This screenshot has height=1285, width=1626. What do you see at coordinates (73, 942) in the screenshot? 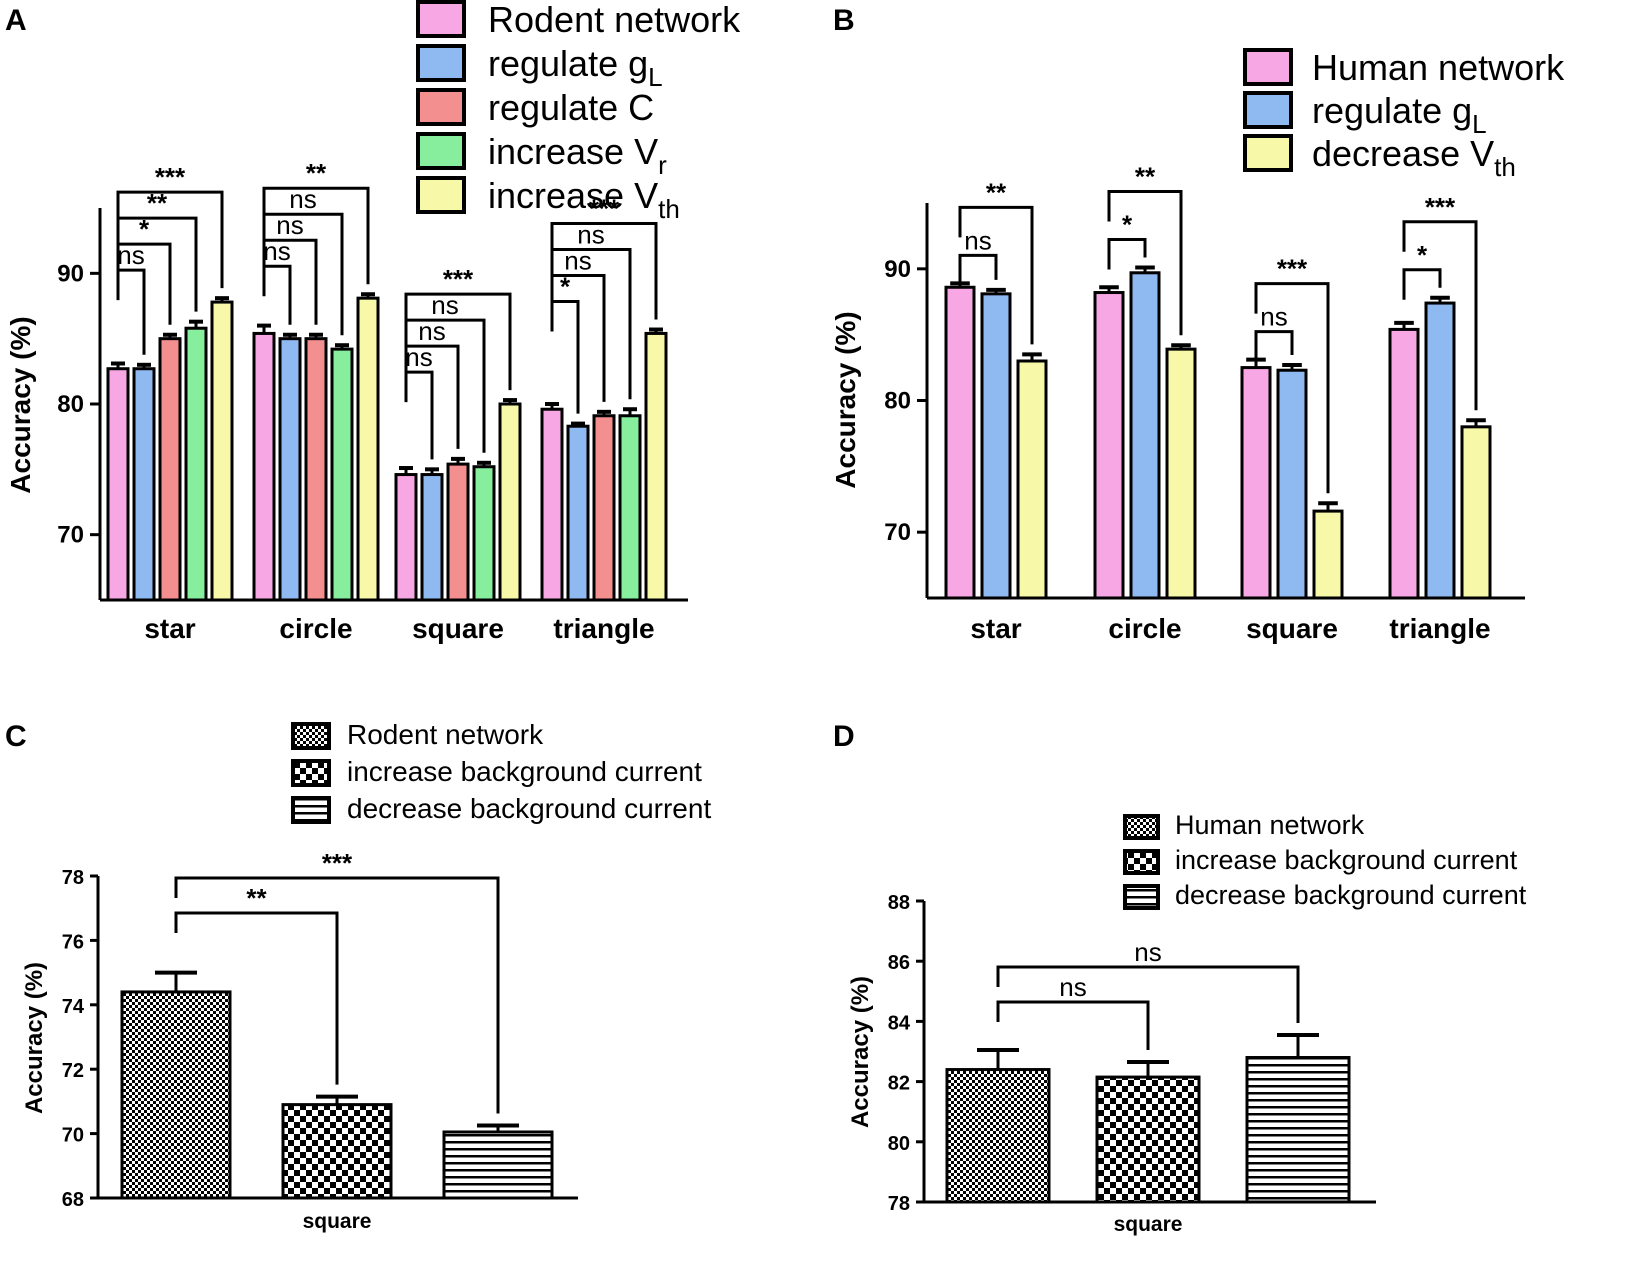
I see `y-tick-label: 76` at bounding box center [73, 942].